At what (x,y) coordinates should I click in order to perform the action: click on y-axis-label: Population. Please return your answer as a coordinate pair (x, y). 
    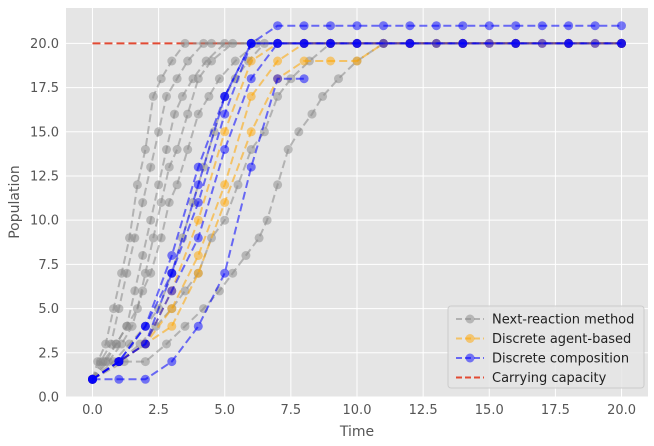
    Looking at the image, I should click on (15, 202).